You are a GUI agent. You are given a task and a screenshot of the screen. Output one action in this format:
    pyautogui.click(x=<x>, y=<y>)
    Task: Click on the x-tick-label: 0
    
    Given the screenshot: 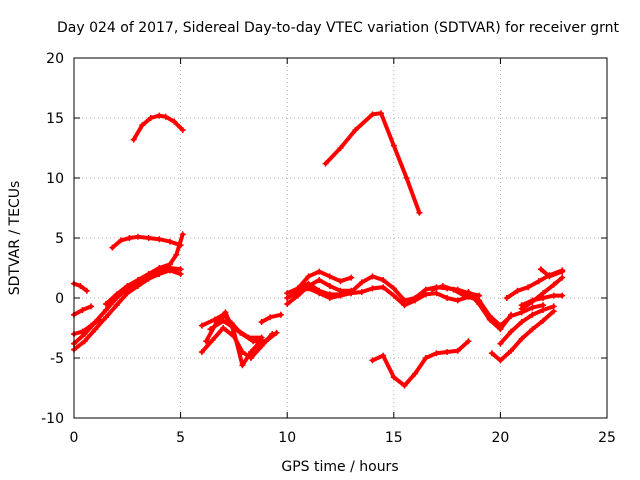 What is the action you would take?
    pyautogui.click(x=74, y=438)
    